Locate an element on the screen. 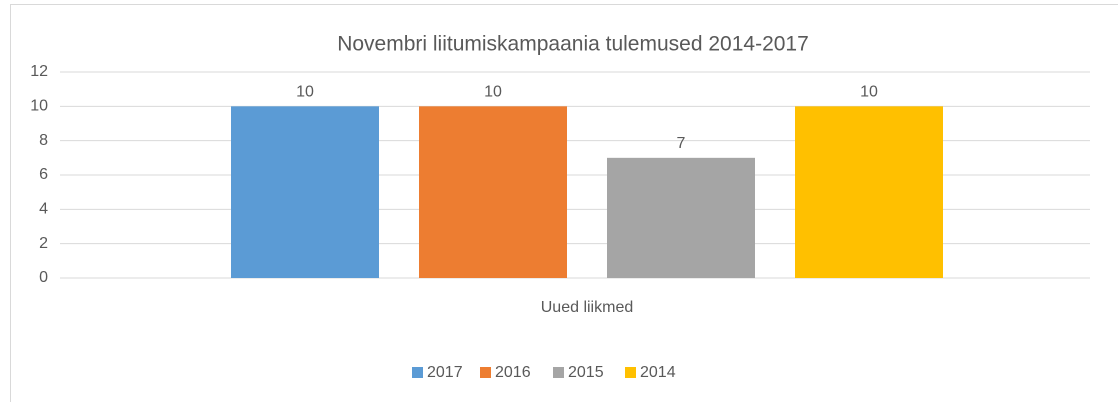 Image resolution: width=1118 pixels, height=402 pixels. legend-label: 2016 is located at coordinates (513, 372).